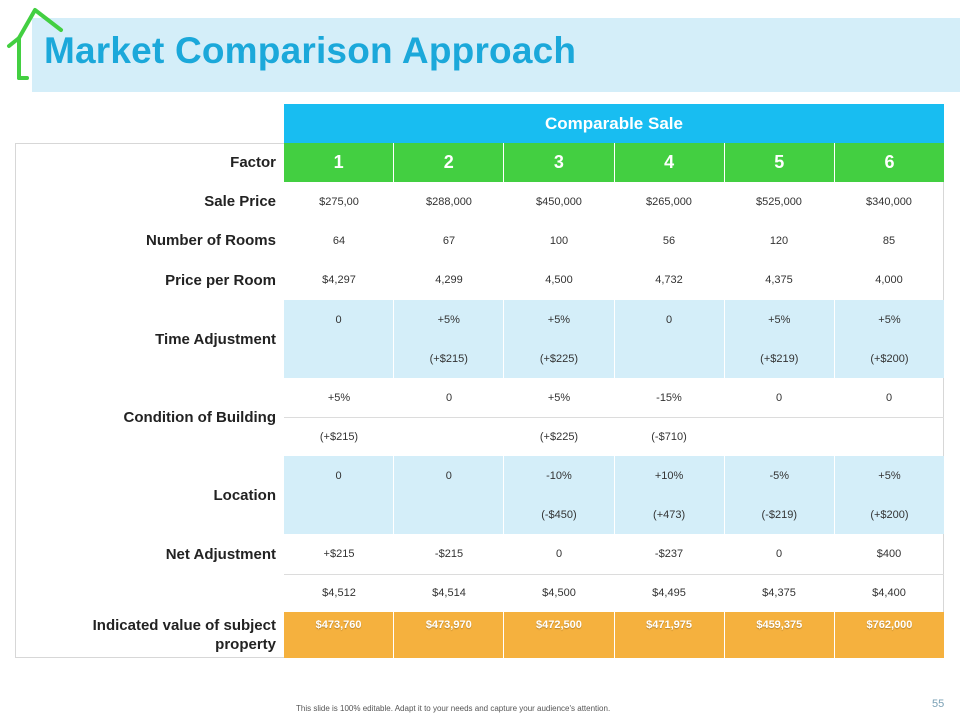 This screenshot has height=720, width=960. Describe the element at coordinates (888, 635) in the screenshot. I see `table-cell: $762,000` at that location.